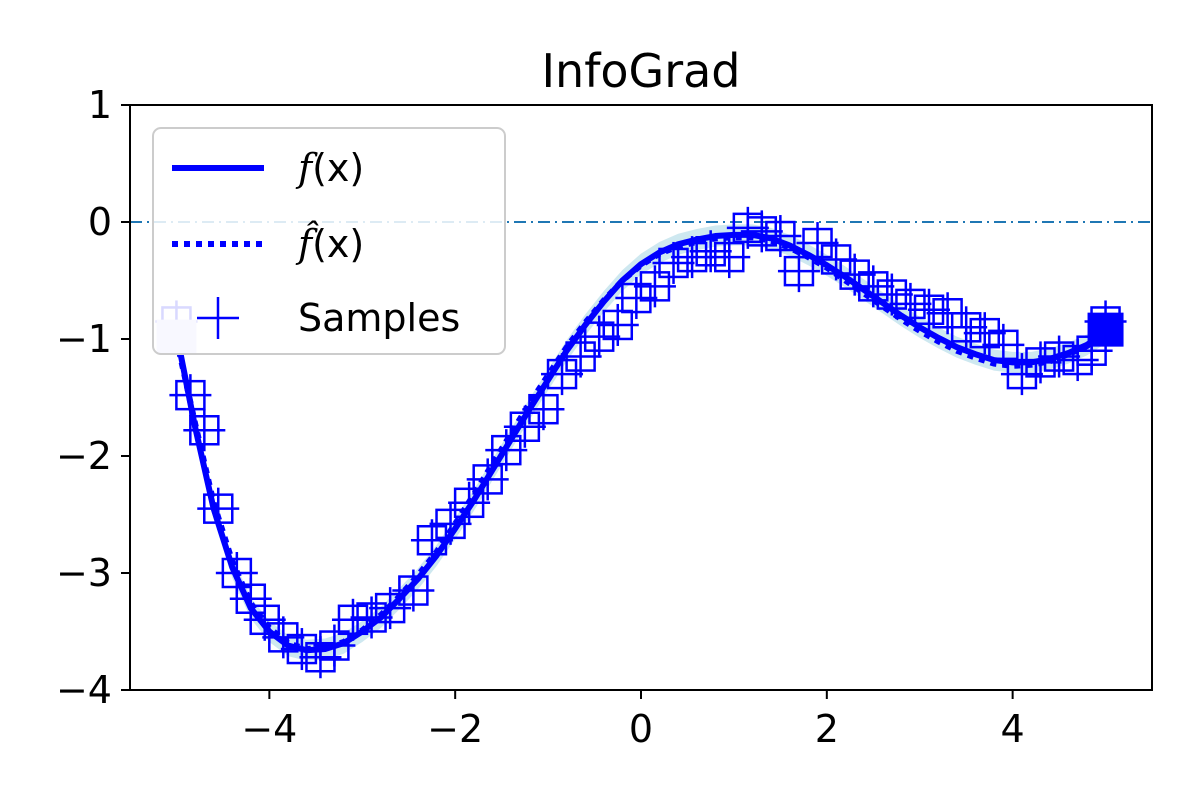 This screenshot has width=1200, height=800. I want to click on y-tick-label: −3, so click(84, 573).